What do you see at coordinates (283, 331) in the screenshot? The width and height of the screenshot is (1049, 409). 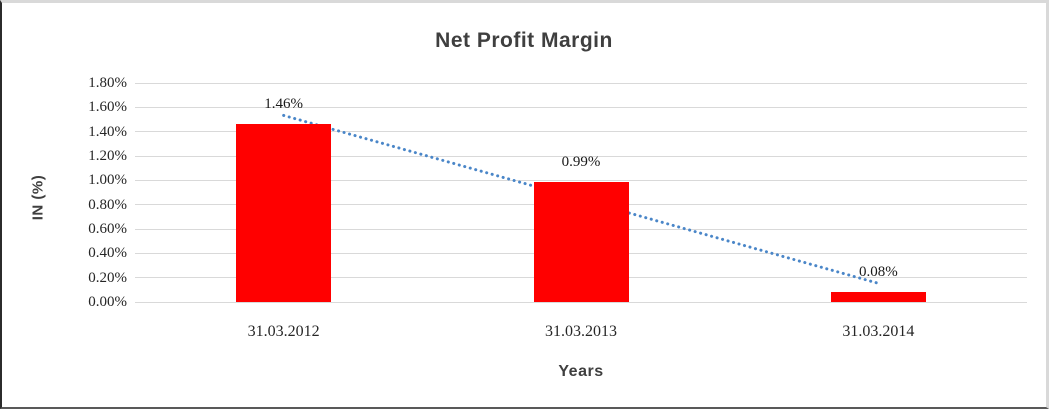 I see `x-tick-label: 31.03.2012` at bounding box center [283, 331].